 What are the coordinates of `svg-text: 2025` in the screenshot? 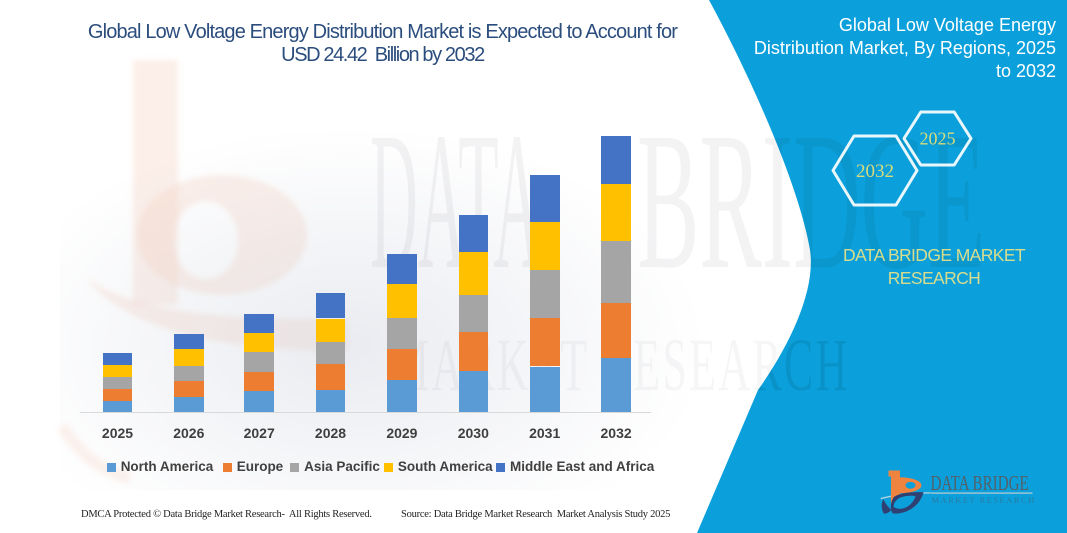 It's located at (938, 139).